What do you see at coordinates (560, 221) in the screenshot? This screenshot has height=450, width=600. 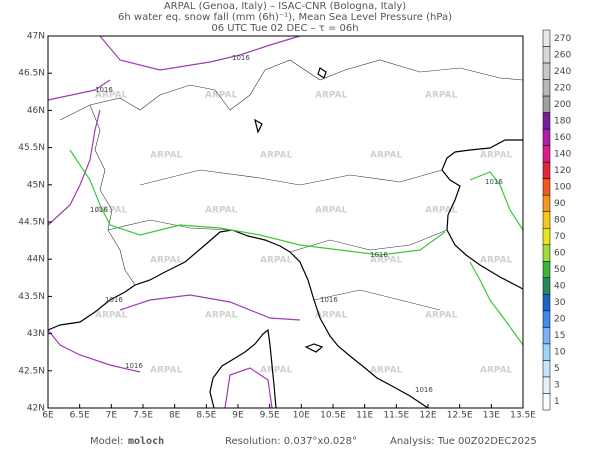 I see `colorbar-label: 80` at bounding box center [560, 221].